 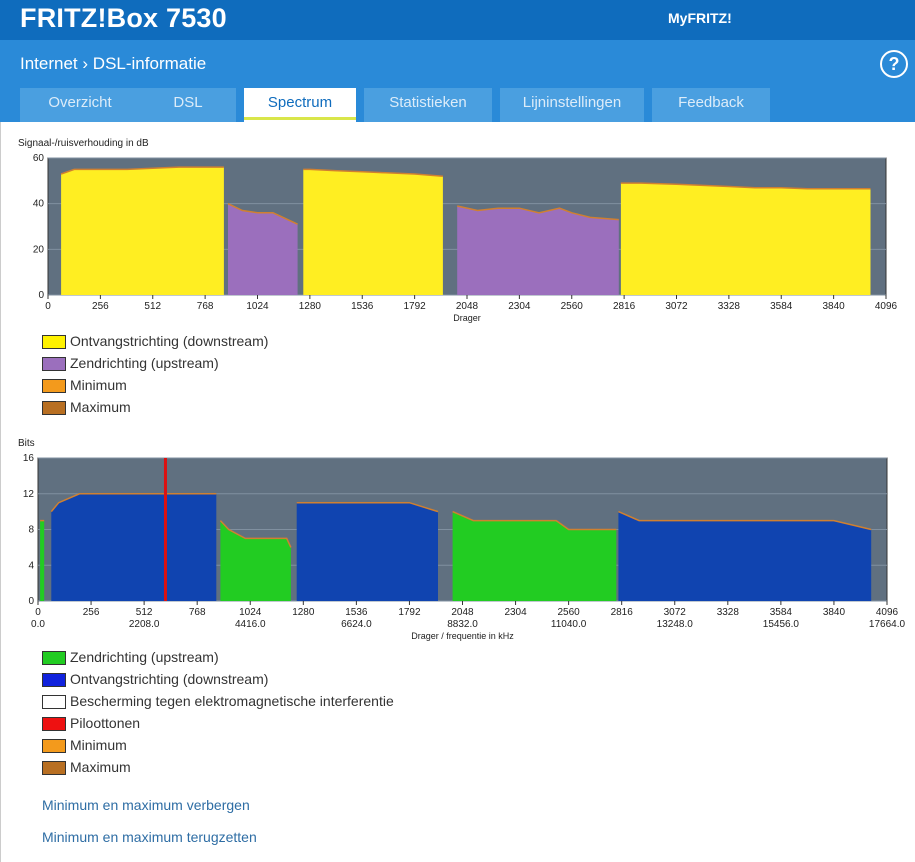 I want to click on hide-minmax-link: Minimum en maximum verbergen, so click(x=146, y=805).